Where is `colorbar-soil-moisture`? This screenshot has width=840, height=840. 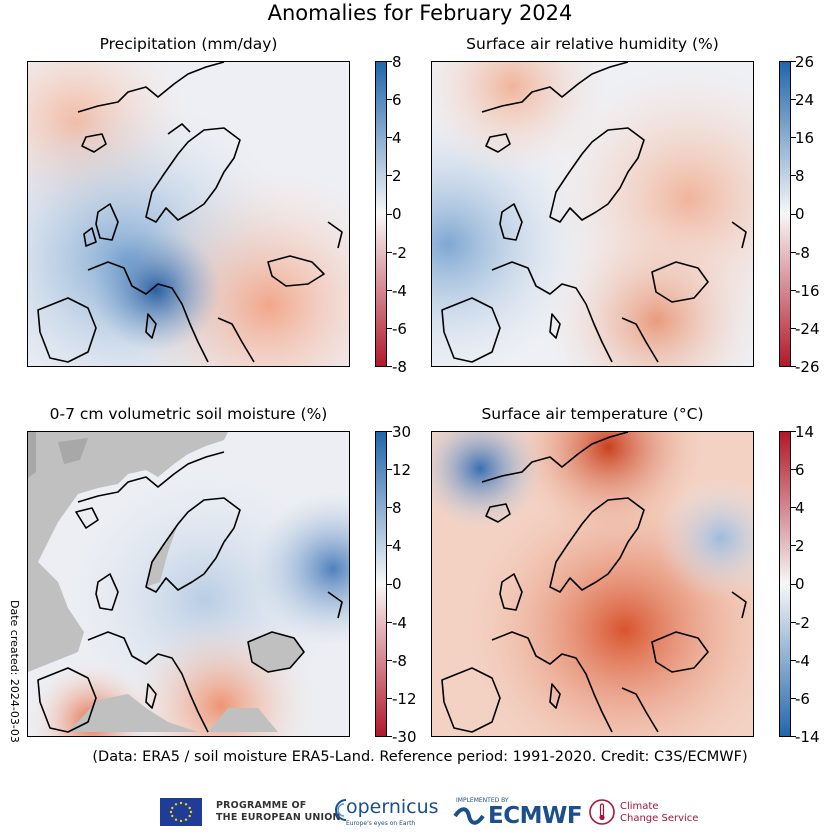
colorbar-soil-moisture is located at coordinates (381, 584).